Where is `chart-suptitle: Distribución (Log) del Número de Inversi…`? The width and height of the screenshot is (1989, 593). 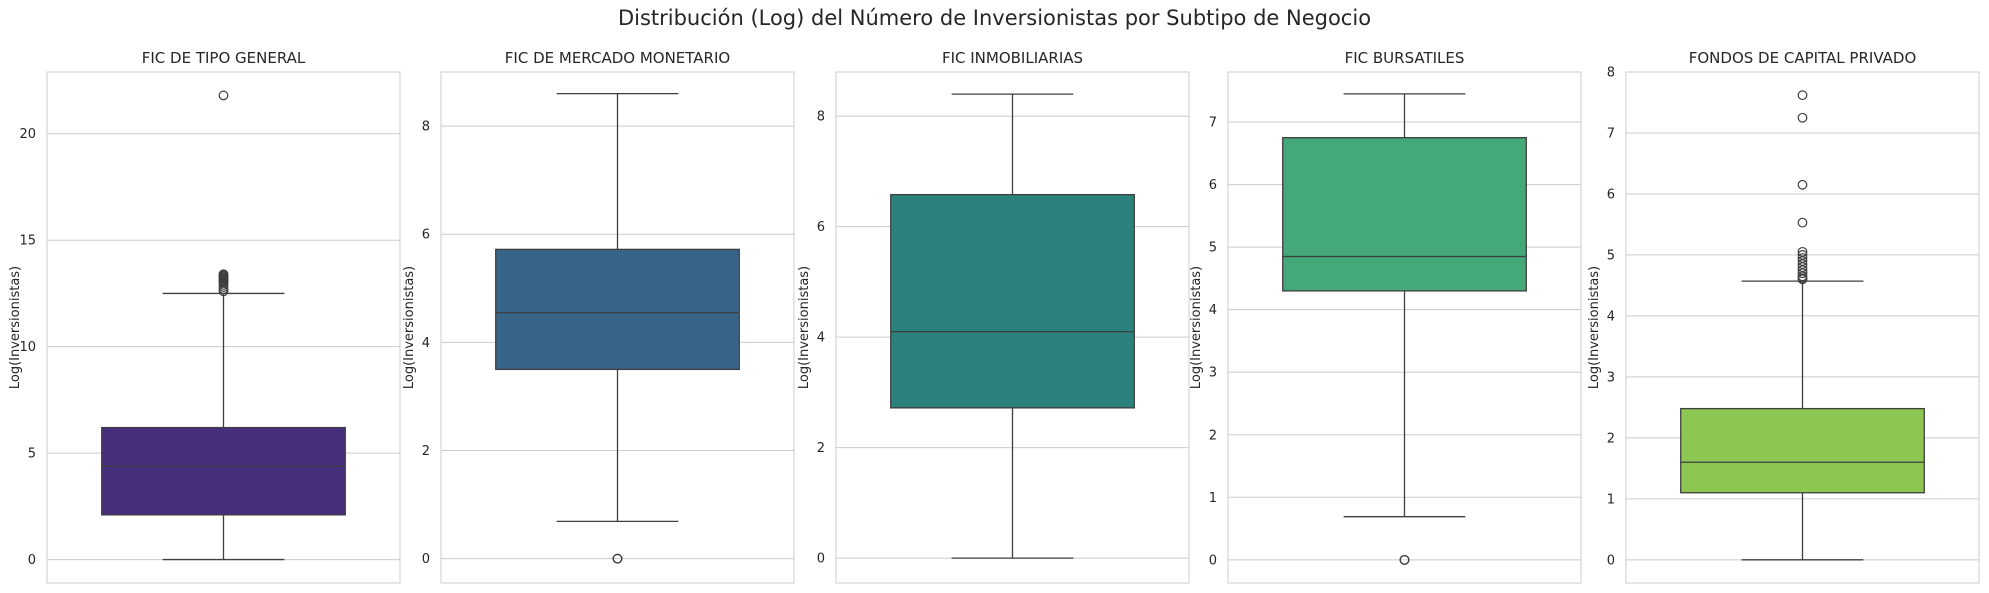 chart-suptitle: Distribución (Log) del Número de Inversi… is located at coordinates (994, 18).